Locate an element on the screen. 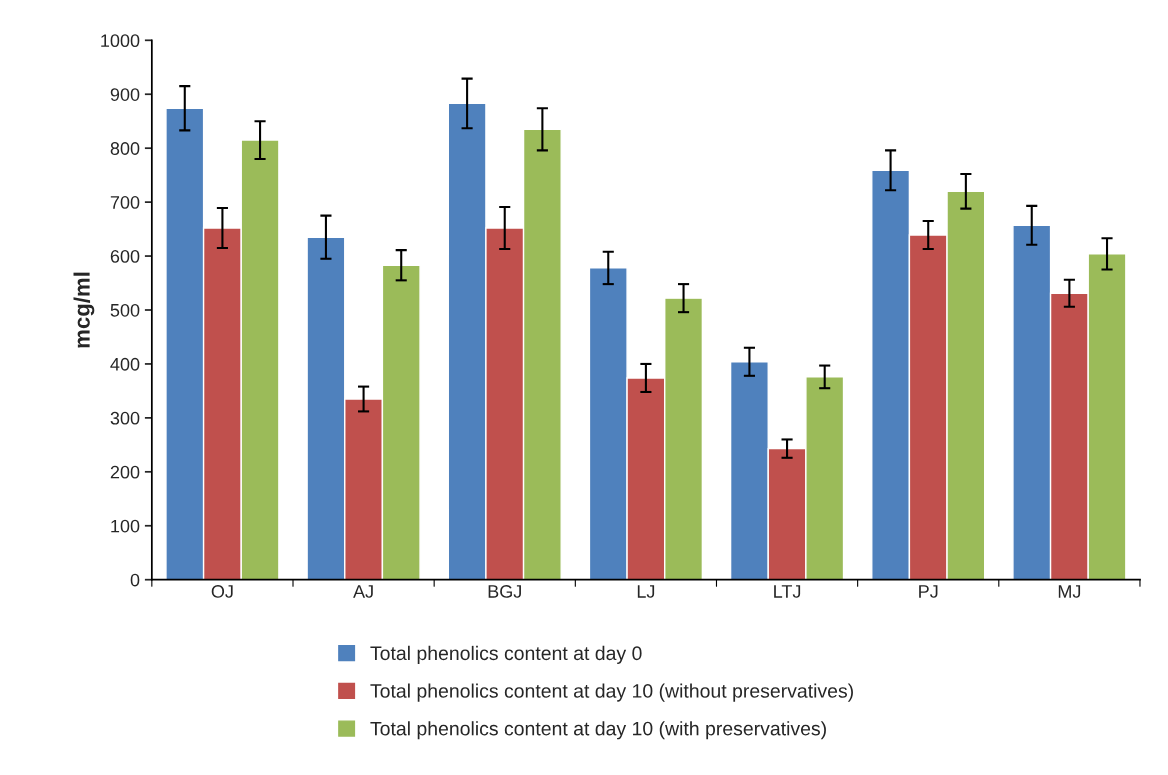 The height and width of the screenshot is (775, 1168). y-tick-label: 700 is located at coordinates (125, 202).